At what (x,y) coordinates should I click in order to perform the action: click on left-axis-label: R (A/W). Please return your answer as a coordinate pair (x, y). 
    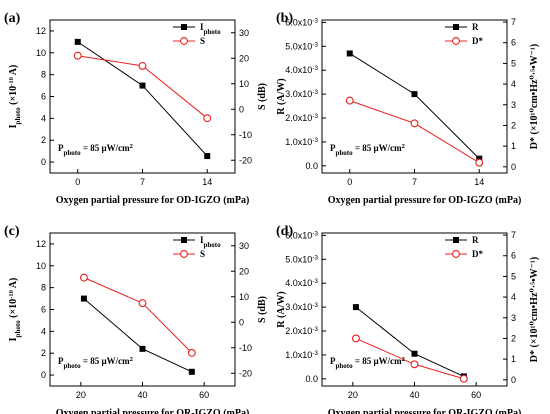
    Looking at the image, I should click on (281, 309).